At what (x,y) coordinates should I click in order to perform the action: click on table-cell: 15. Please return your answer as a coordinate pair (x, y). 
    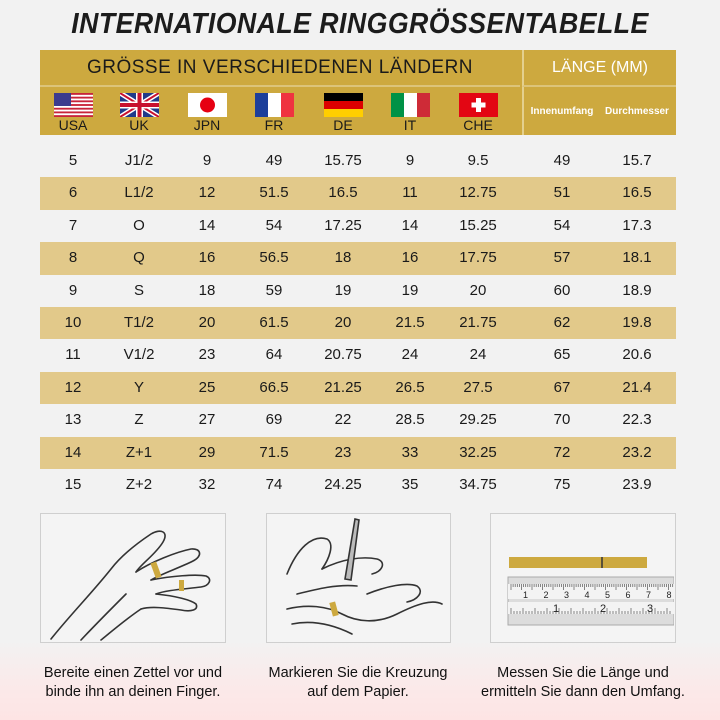
    Looking at the image, I should click on (73, 484).